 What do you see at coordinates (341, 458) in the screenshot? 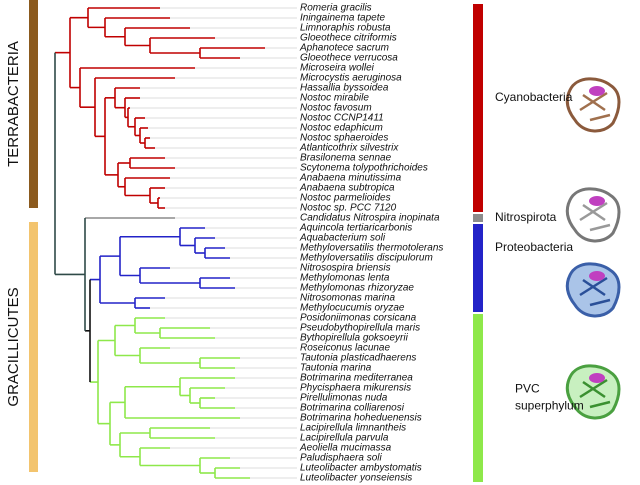
I see `taxon-label: Paludisphaera soli` at bounding box center [341, 458].